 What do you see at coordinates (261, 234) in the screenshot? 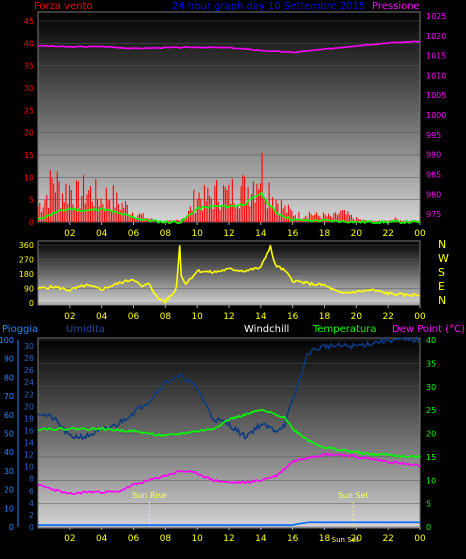
I see `wind-speed-x-tick-label: 14` at bounding box center [261, 234].